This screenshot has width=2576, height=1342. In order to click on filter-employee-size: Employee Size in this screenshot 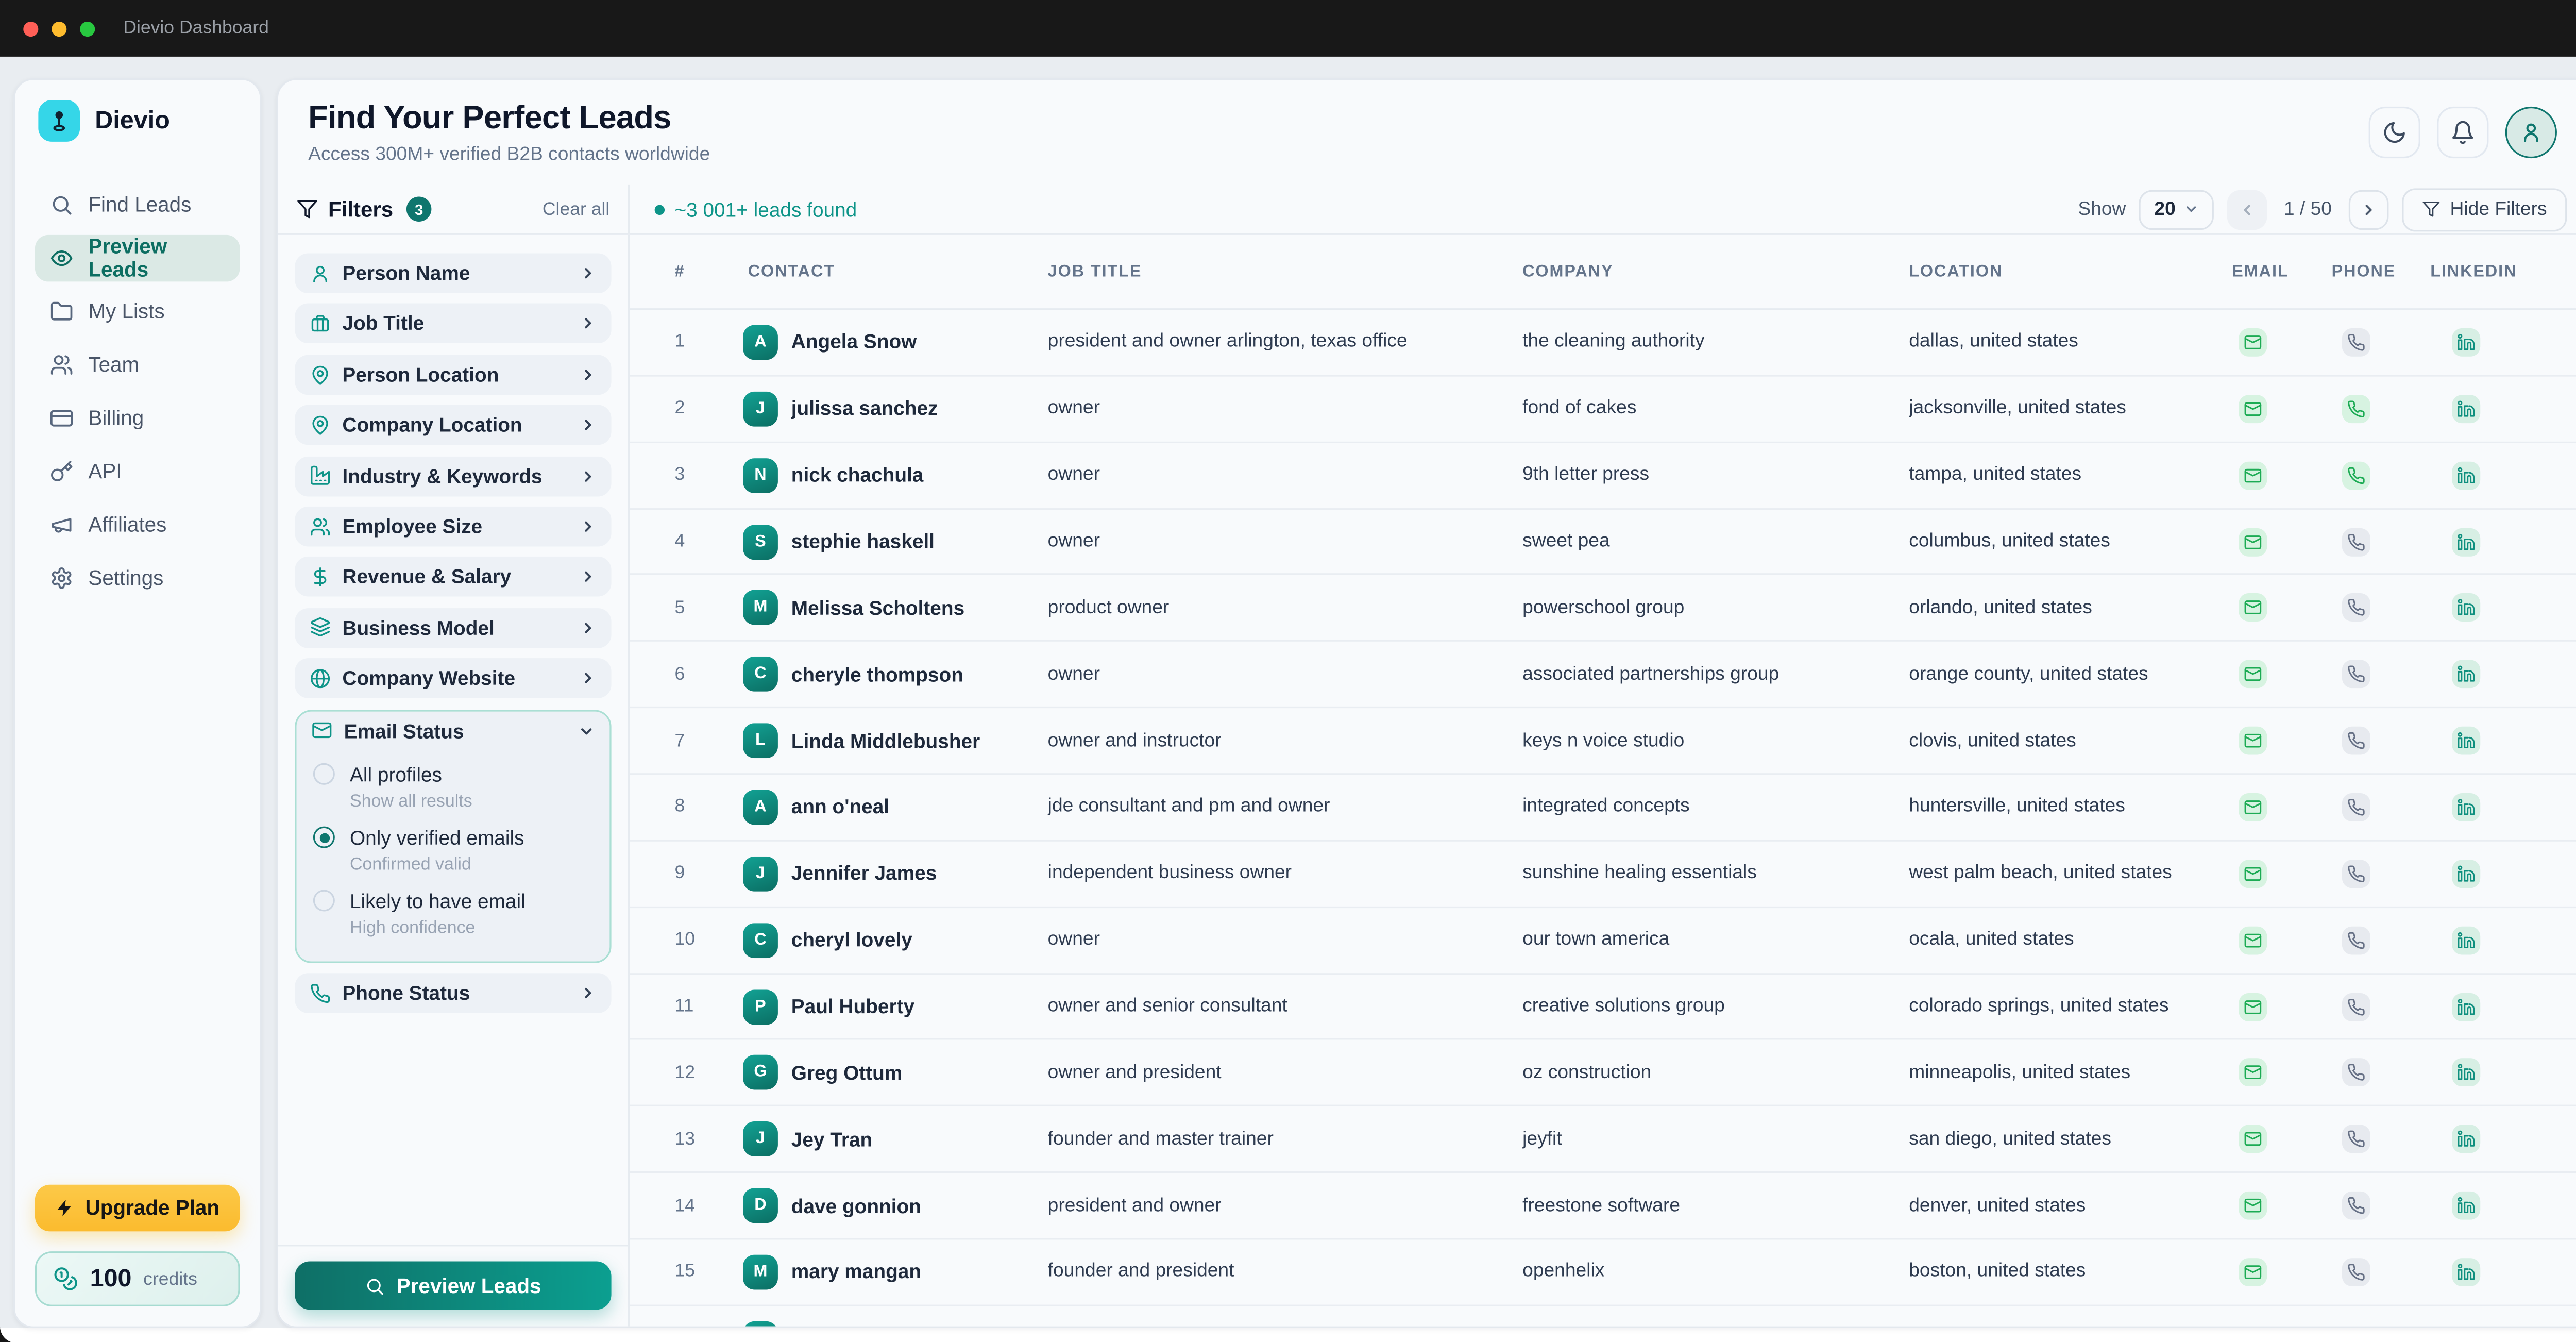, I will do `click(453, 526)`.